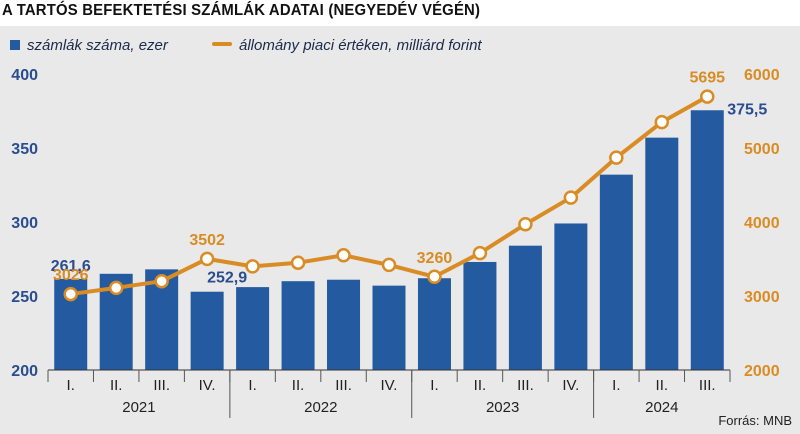 This screenshot has height=434, width=800. What do you see at coordinates (222, 44) in the screenshot?
I see `legend-line-swatch` at bounding box center [222, 44].